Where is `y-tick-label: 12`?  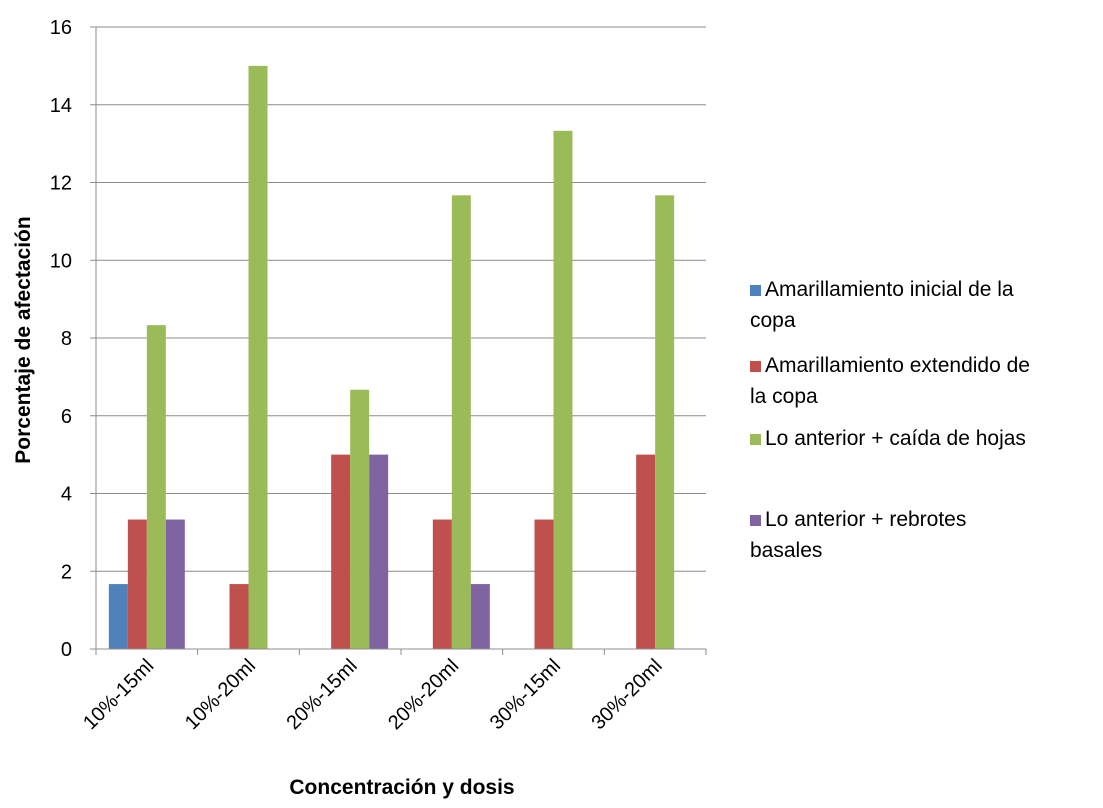
y-tick-label: 12 is located at coordinates (61, 184).